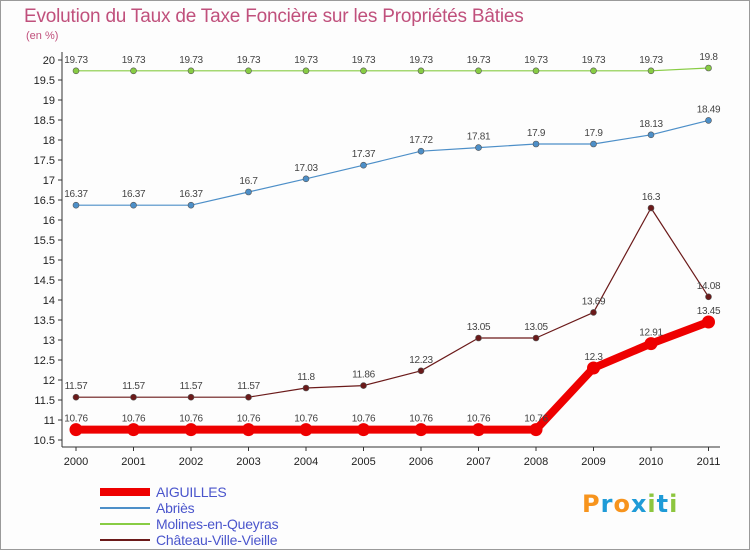 This screenshot has width=750, height=550. I want to click on x-tick-label: 2007, so click(478, 462).